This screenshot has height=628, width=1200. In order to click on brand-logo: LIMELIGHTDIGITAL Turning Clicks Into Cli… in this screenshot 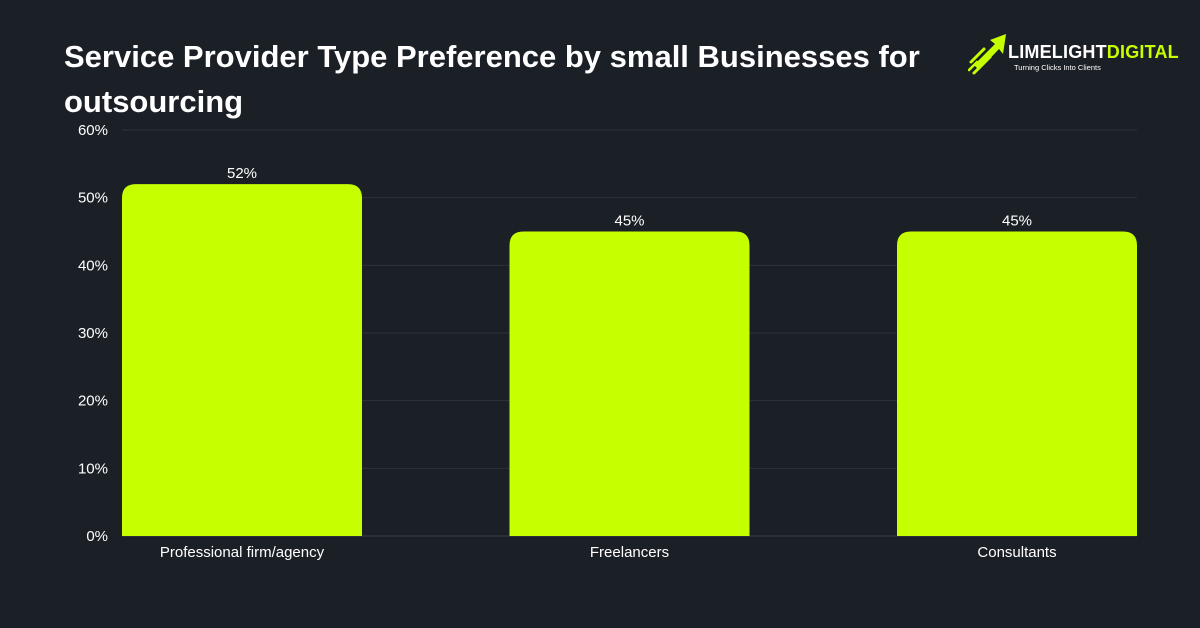, I will do `click(1073, 54)`.